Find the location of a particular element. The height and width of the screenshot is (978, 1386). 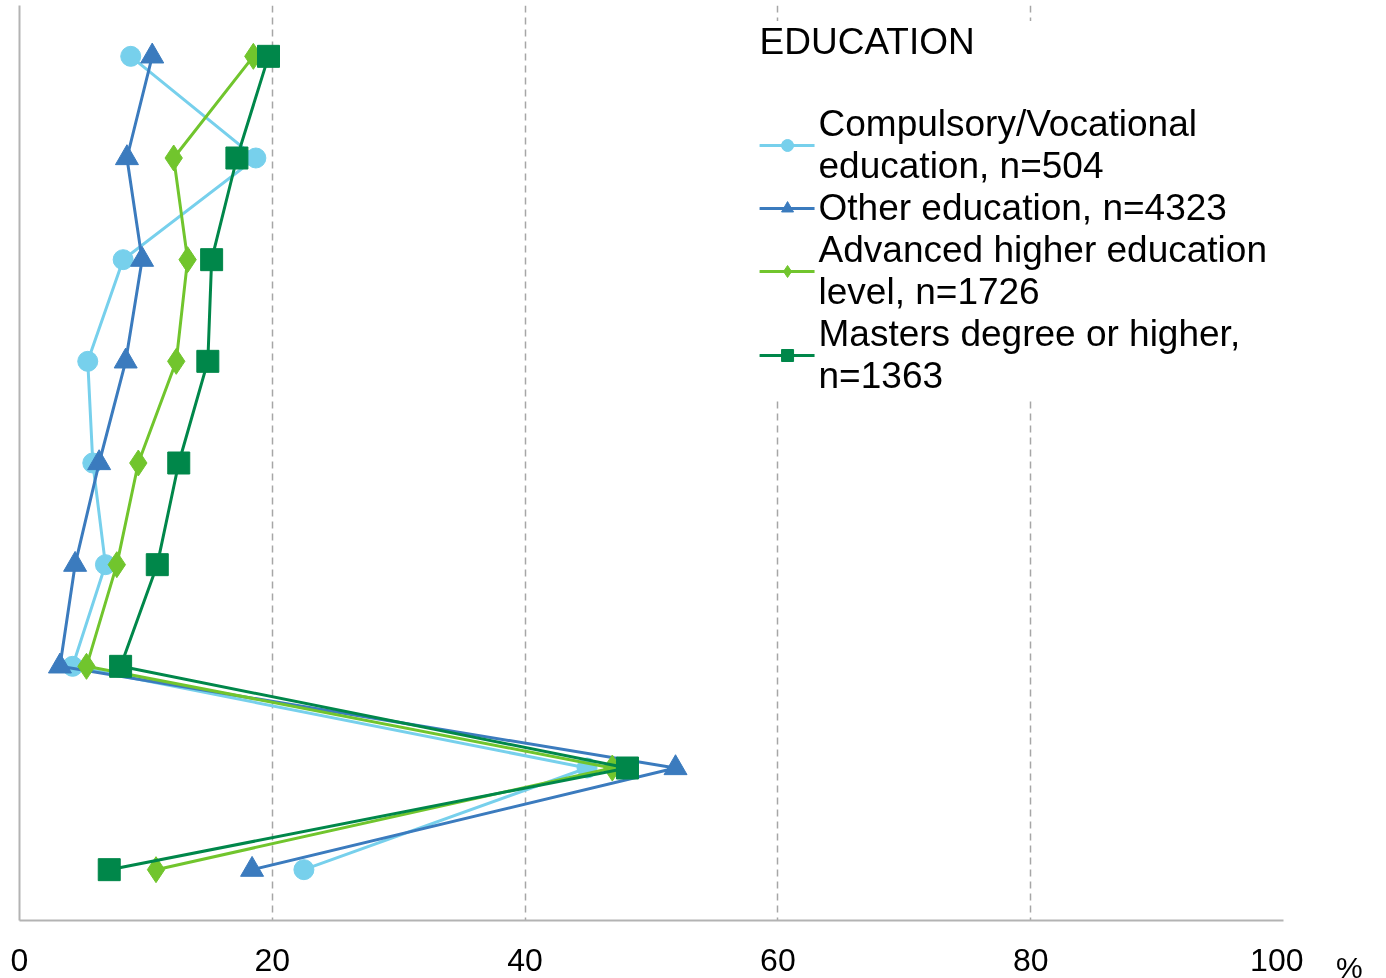

x-tick-label: 20 is located at coordinates (272, 959).